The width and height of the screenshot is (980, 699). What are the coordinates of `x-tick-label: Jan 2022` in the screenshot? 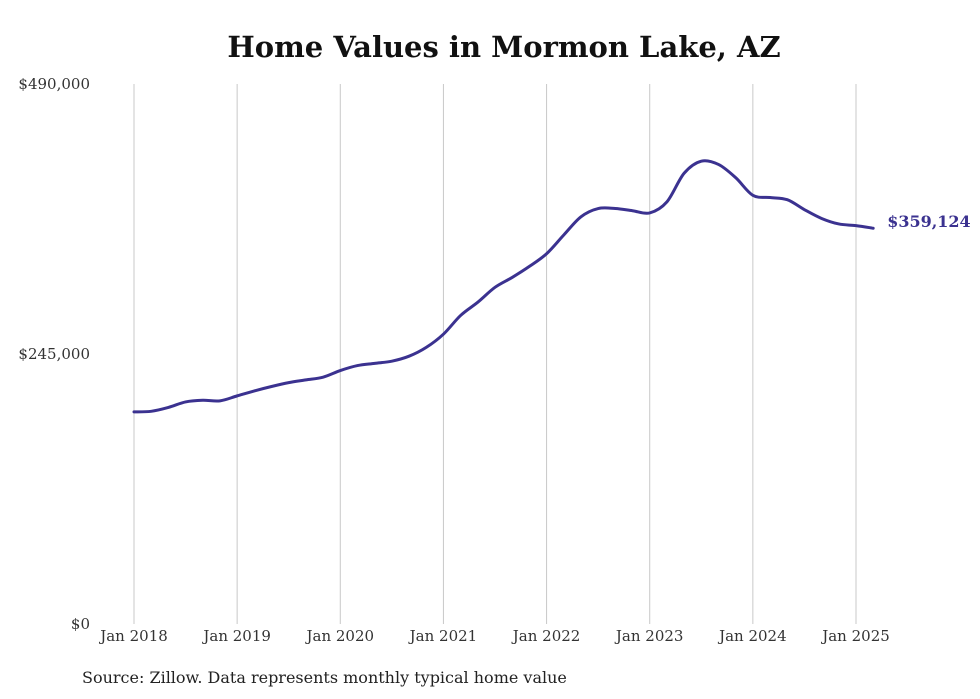 It's located at (546, 636).